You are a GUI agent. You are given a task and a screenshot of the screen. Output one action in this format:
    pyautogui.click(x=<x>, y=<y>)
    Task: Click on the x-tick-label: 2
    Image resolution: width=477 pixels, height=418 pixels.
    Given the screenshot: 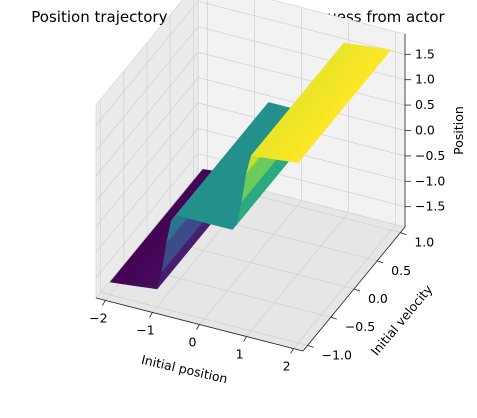 What is the action you would take?
    pyautogui.click(x=287, y=366)
    